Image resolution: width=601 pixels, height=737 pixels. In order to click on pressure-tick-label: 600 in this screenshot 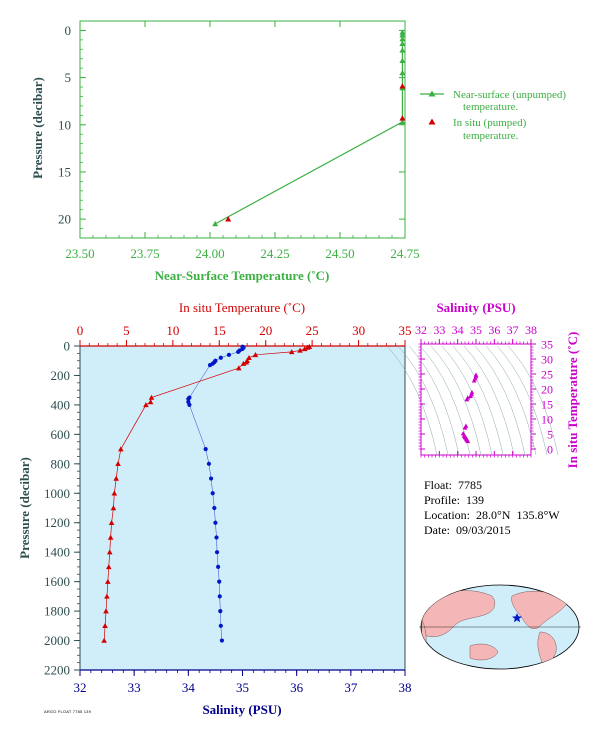, I will do `click(61, 434)`.